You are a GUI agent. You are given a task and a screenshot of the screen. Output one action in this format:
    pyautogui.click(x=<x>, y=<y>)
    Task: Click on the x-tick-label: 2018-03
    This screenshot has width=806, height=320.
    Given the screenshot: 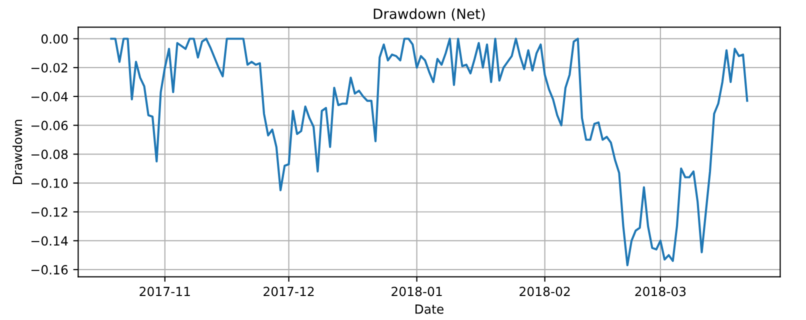 What is the action you would take?
    pyautogui.click(x=660, y=291)
    